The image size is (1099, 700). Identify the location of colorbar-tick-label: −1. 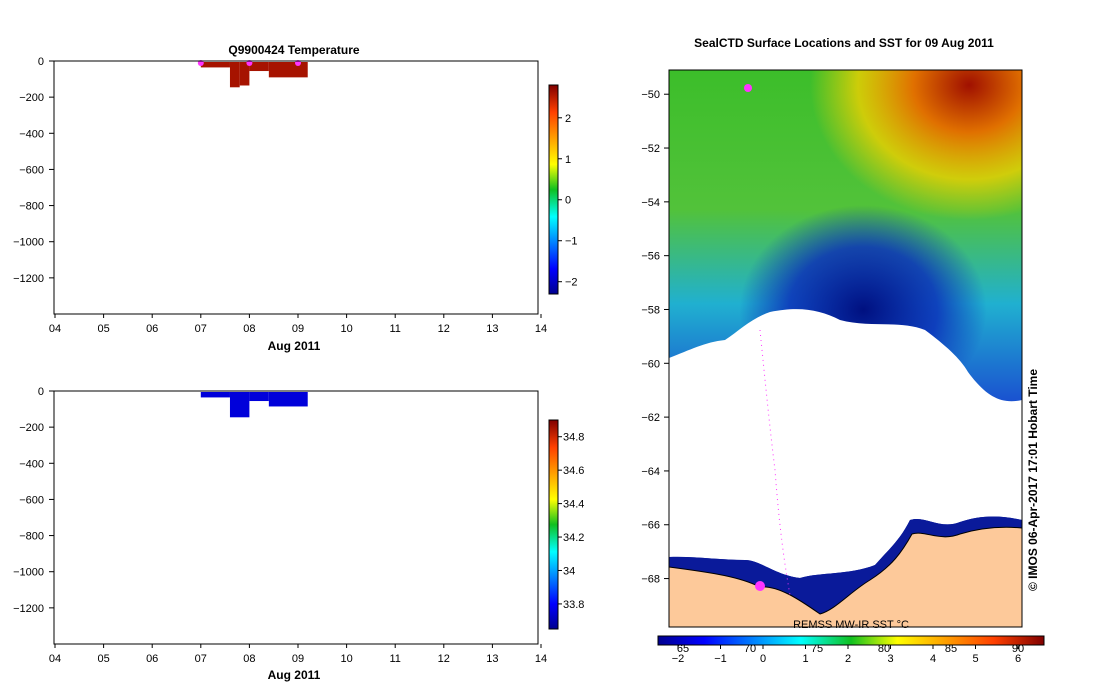
(571, 242).